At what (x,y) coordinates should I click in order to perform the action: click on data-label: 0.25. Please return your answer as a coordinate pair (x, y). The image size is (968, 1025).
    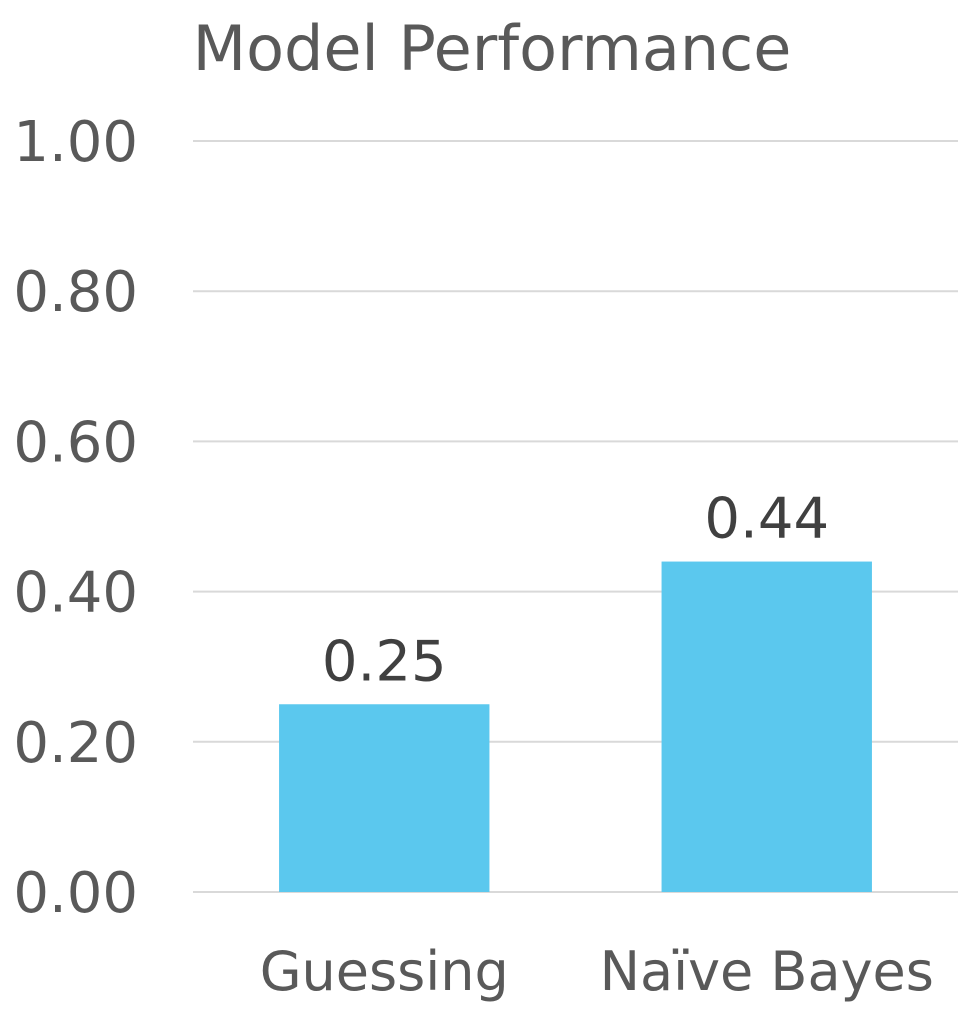
    Looking at the image, I should click on (384, 661).